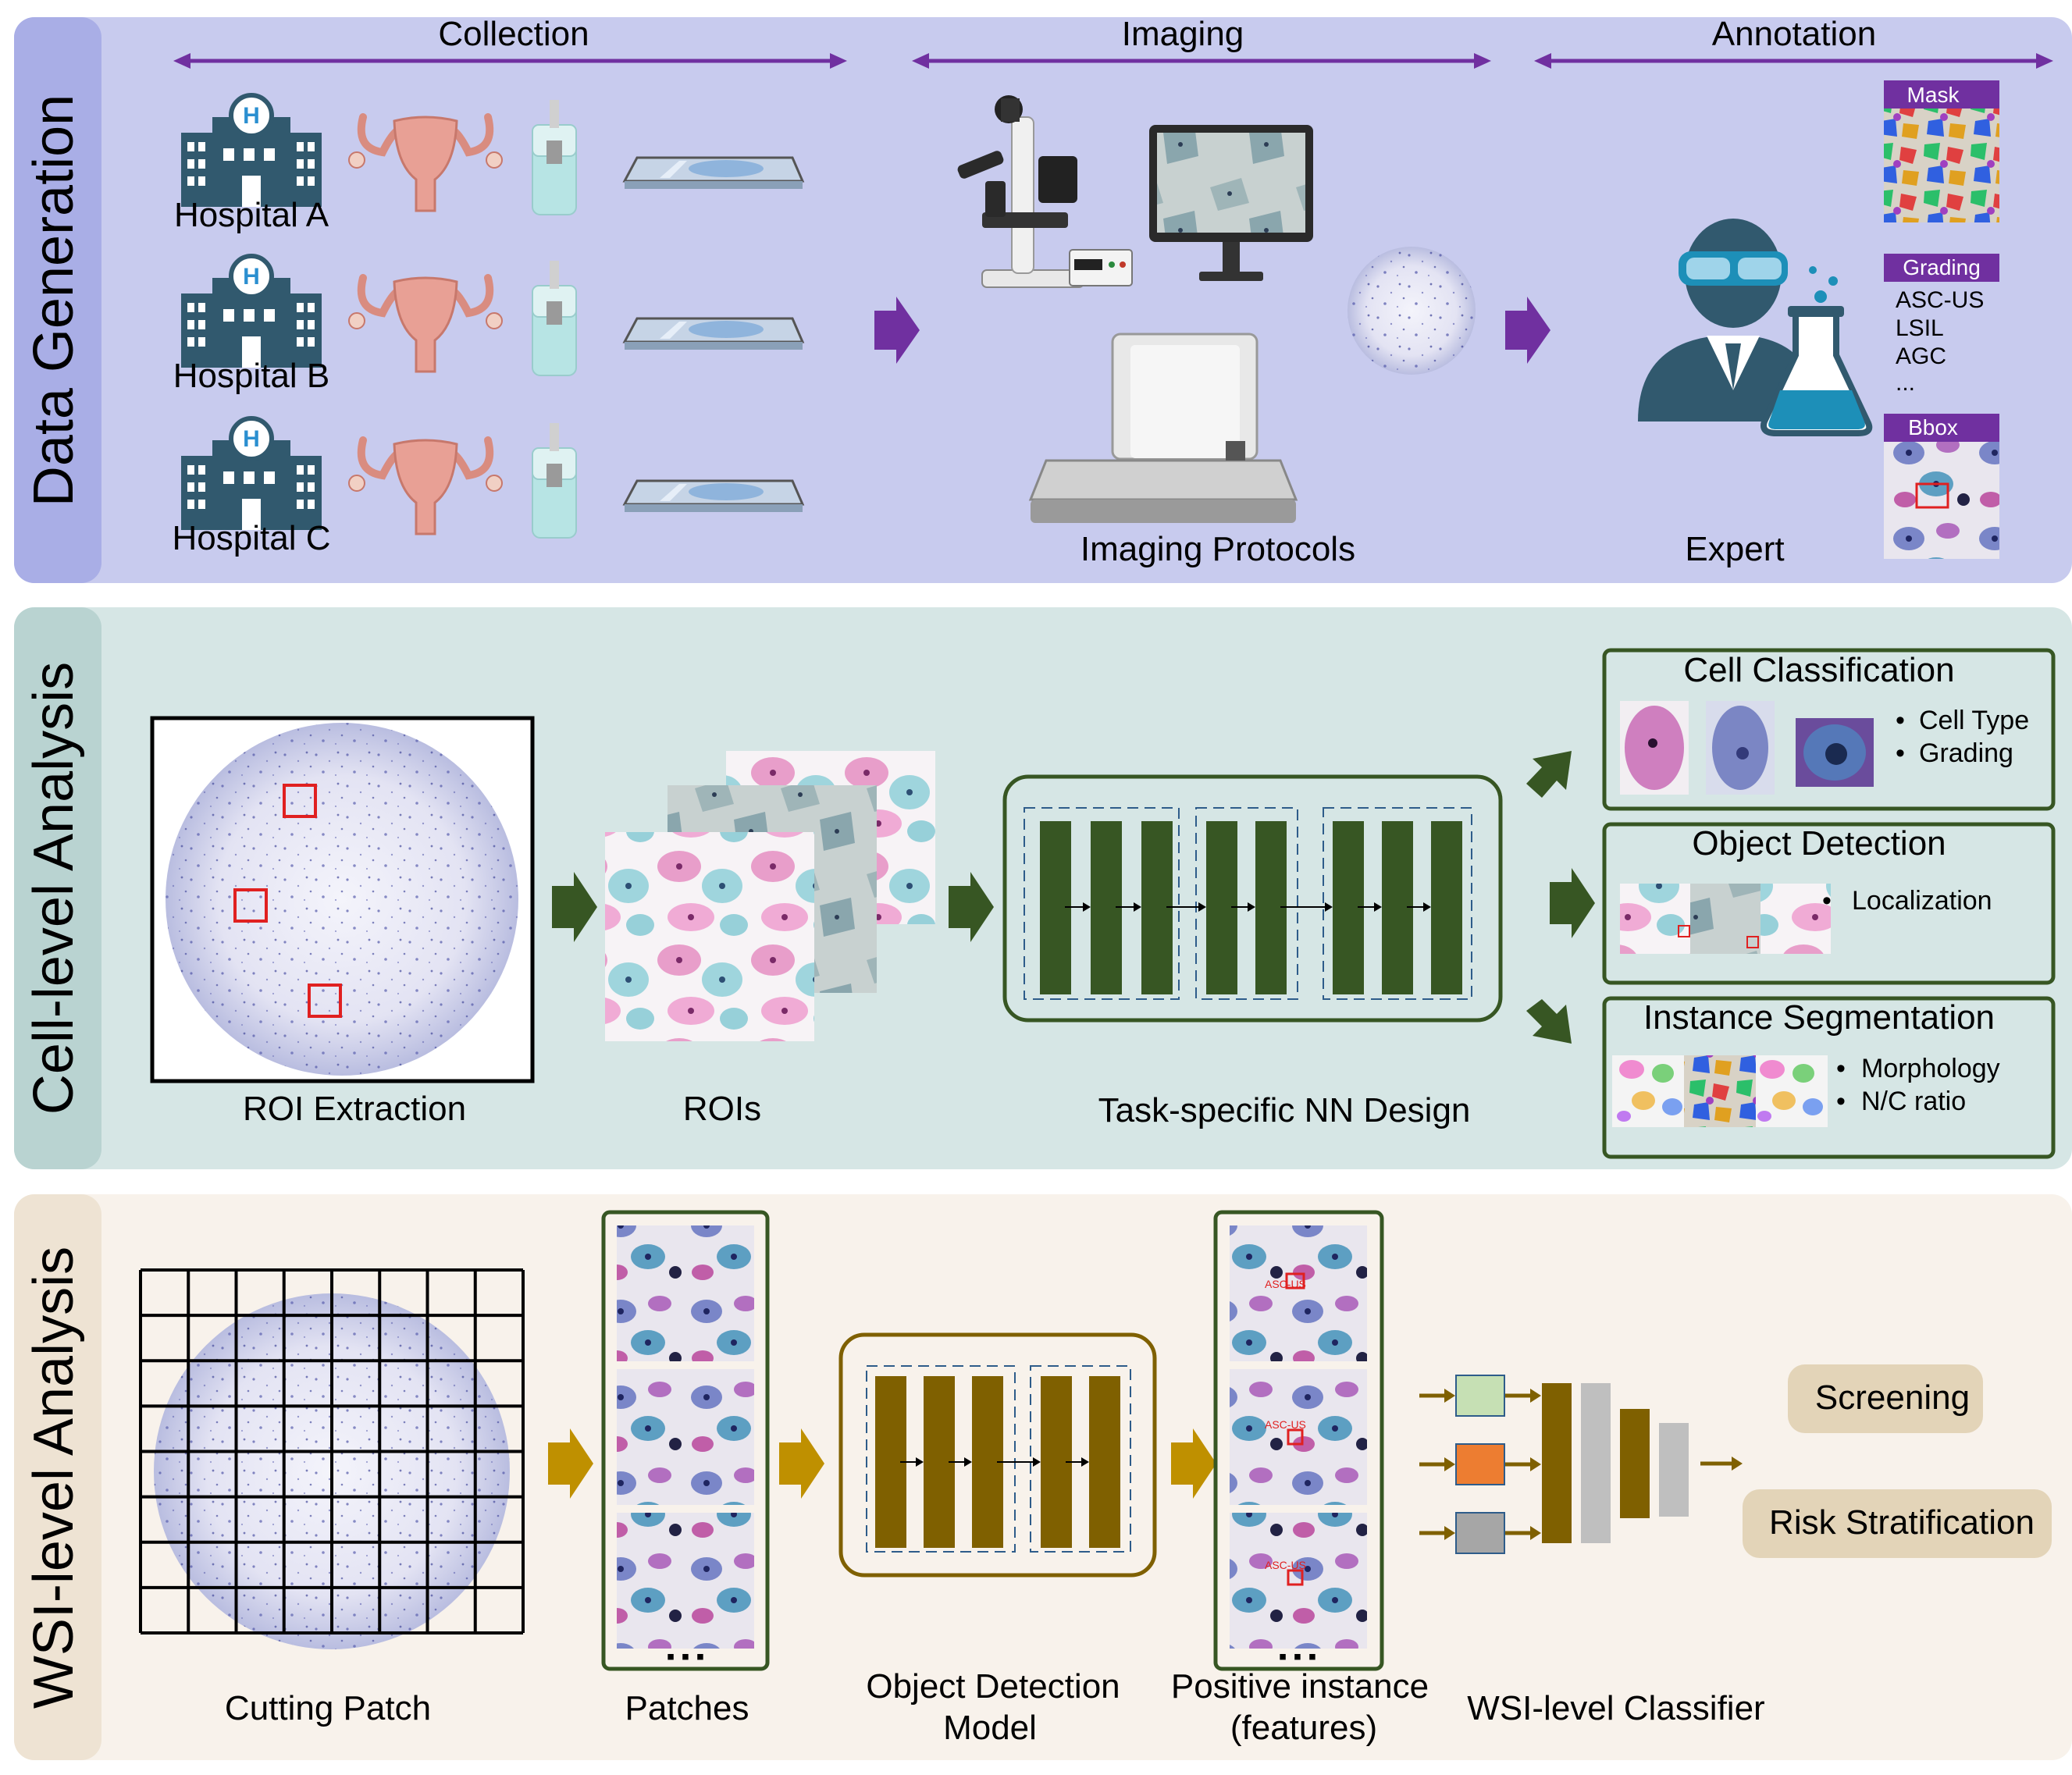 The image size is (2072, 1775). What do you see at coordinates (1794, 34) in the screenshot?
I see `stage-annotation-label: Annotation` at bounding box center [1794, 34].